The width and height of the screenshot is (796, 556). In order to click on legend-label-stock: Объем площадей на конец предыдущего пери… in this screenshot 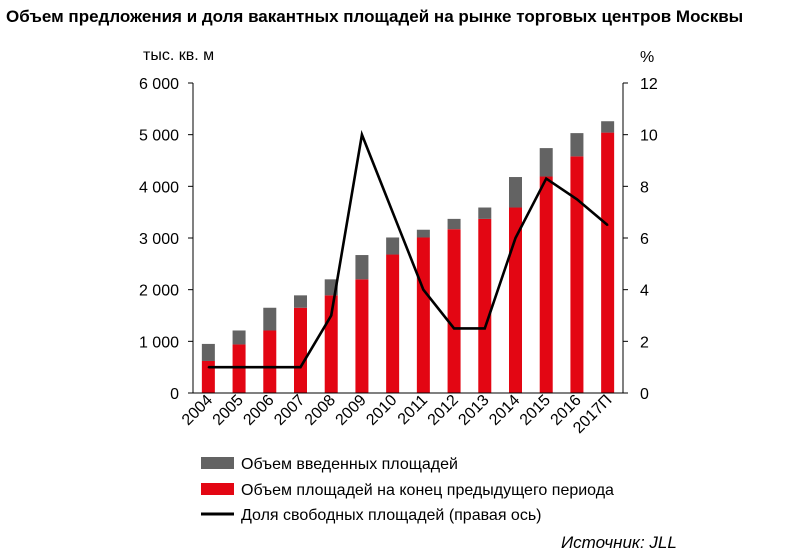, I will do `click(427, 490)`.